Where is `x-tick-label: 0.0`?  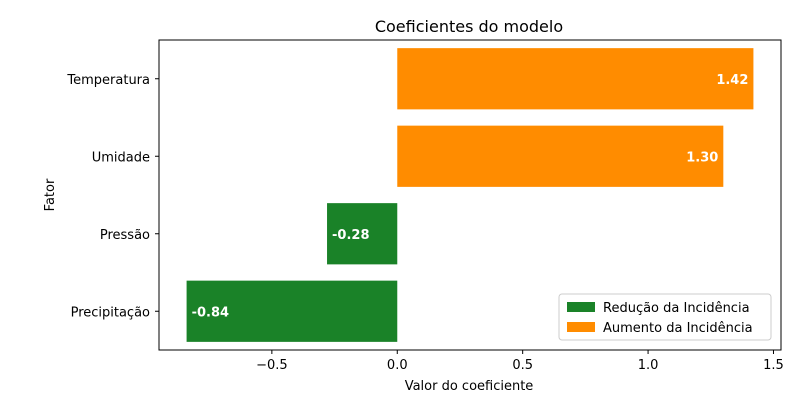 x-tick-label: 0.0 is located at coordinates (397, 365).